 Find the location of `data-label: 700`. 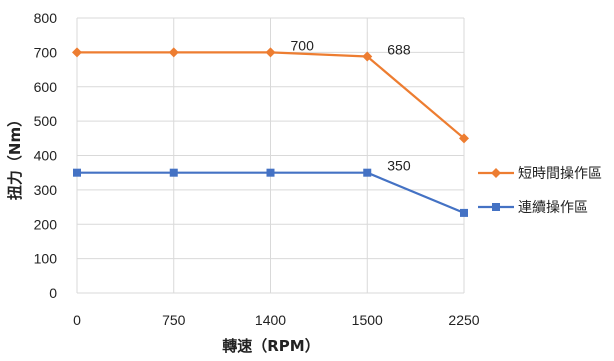

data-label: 700 is located at coordinates (303, 45).